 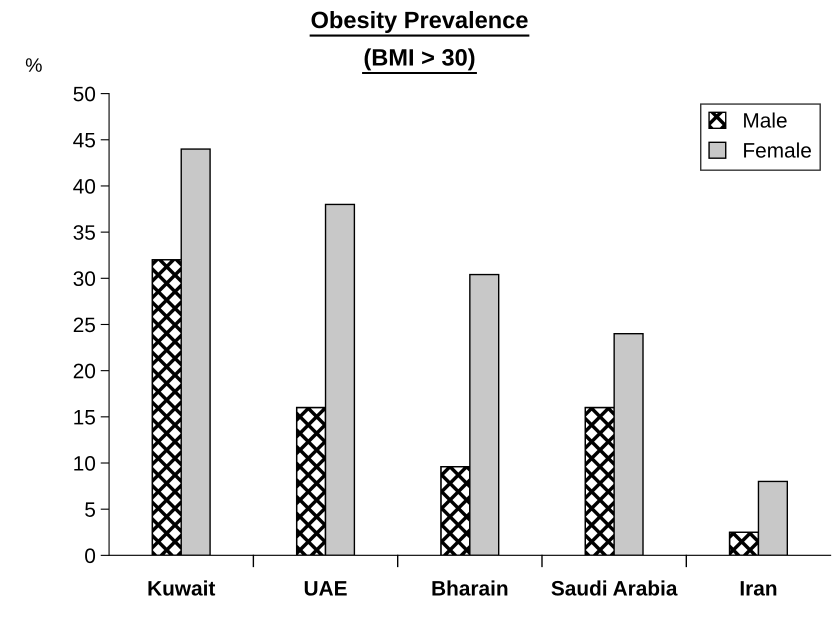 What do you see at coordinates (84, 186) in the screenshot?
I see `y-tick-label: 40` at bounding box center [84, 186].